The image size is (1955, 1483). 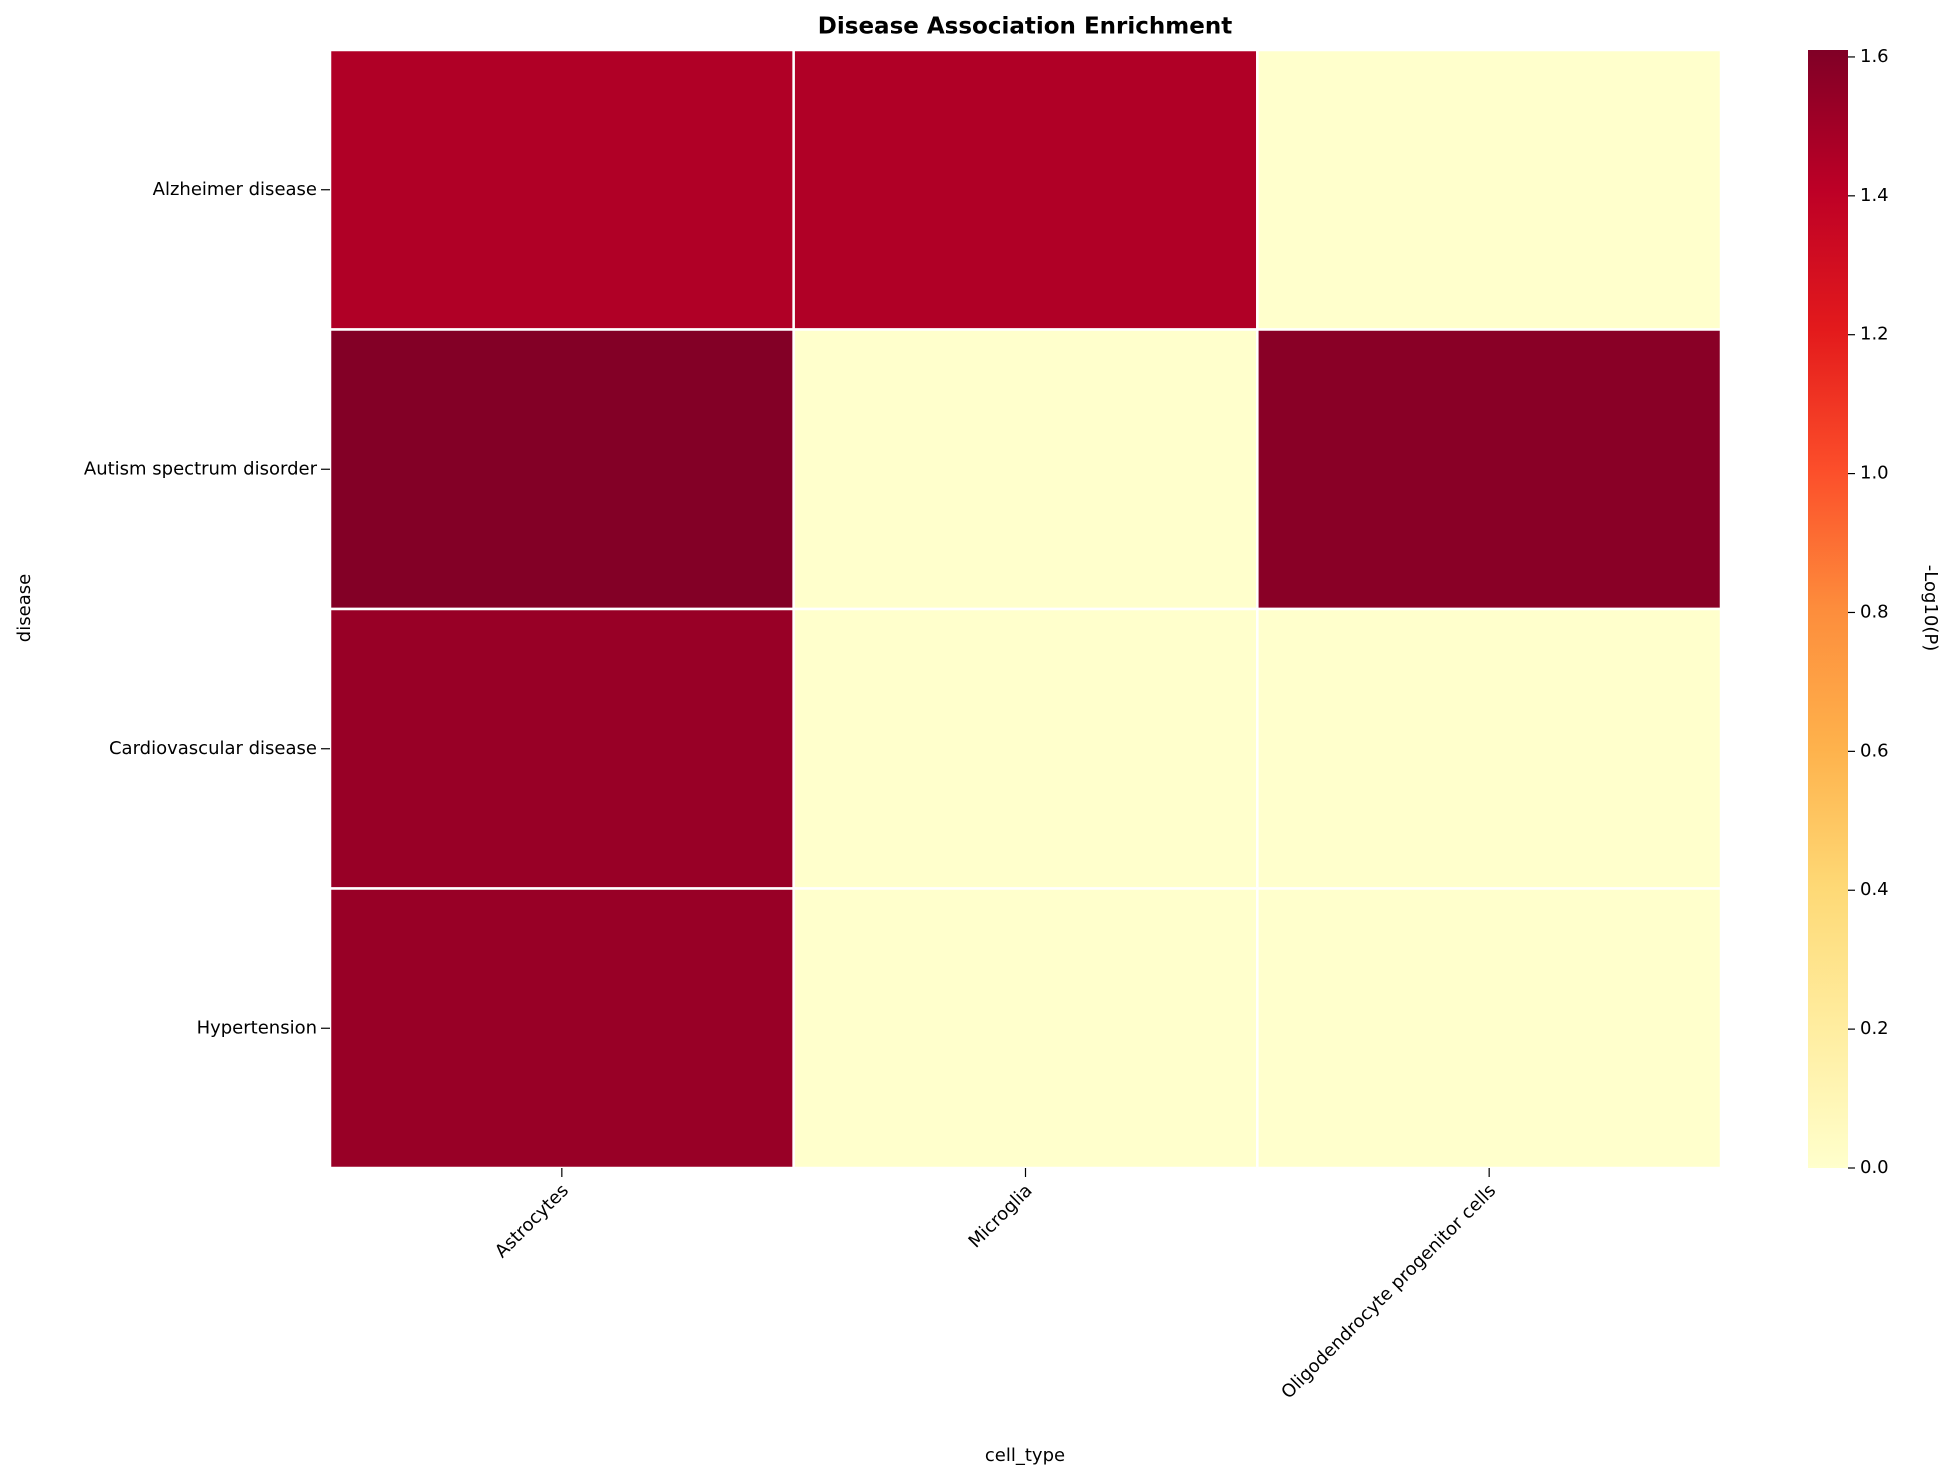 I want to click on colorbar-label: -Log10(P), so click(x=1930, y=608).